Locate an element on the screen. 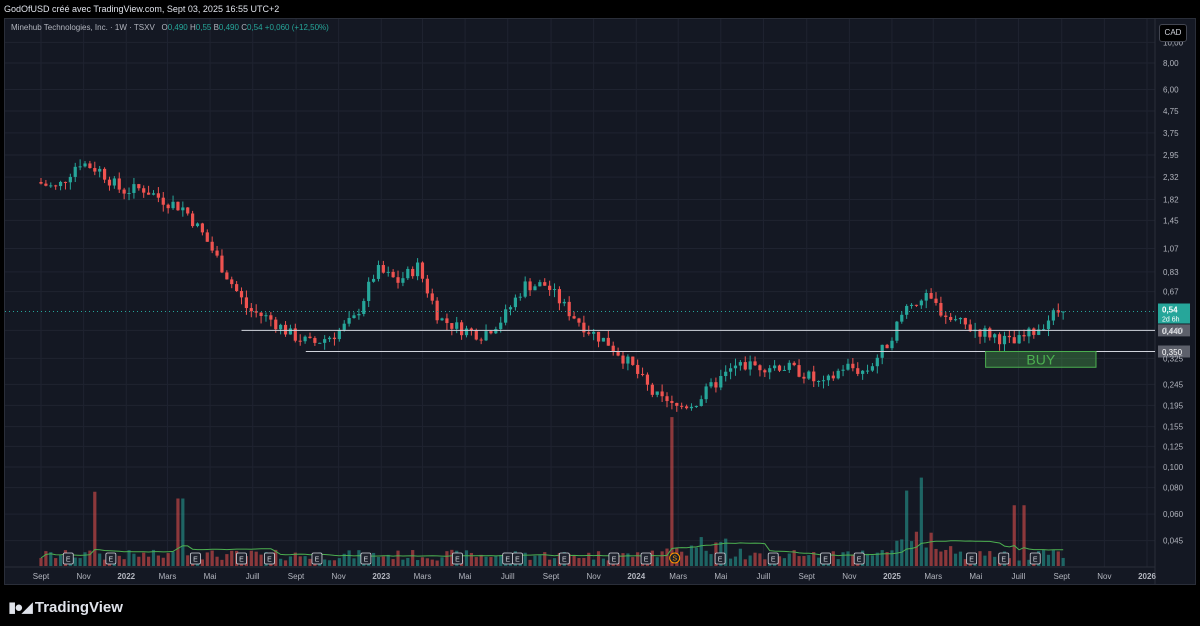  time-axis-label: Mai is located at coordinates (975, 576).